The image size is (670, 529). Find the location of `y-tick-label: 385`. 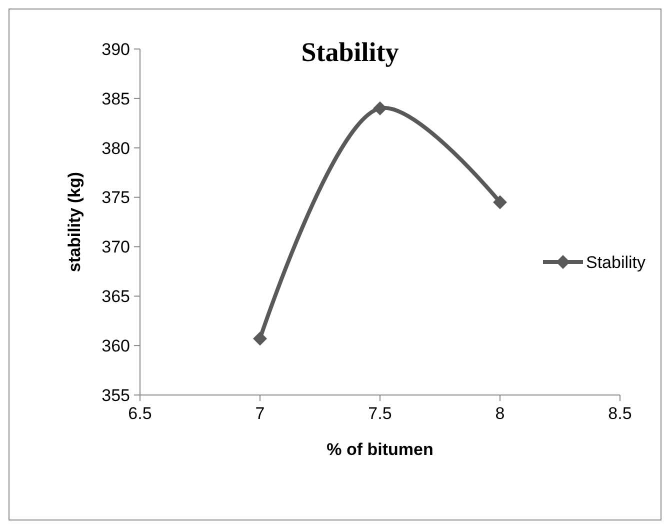

y-tick-label: 385 is located at coordinates (116, 98).